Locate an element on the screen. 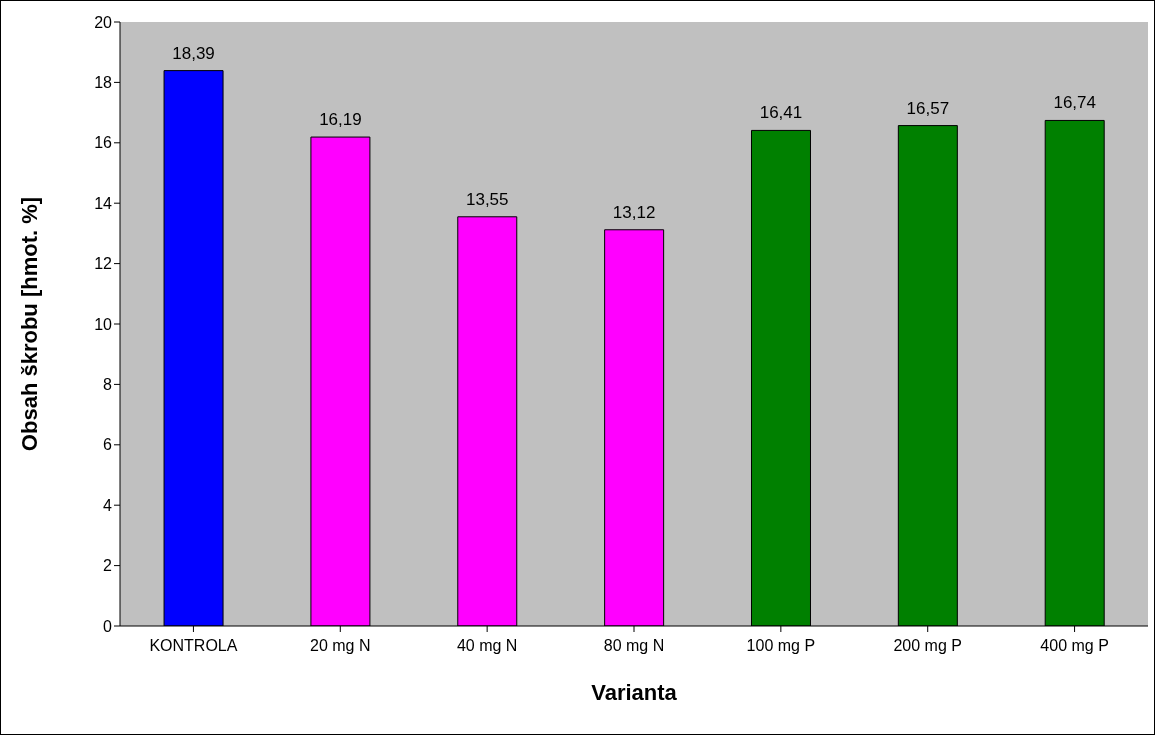 The height and width of the screenshot is (735, 1155). data-label: 16,41 is located at coordinates (781, 113).